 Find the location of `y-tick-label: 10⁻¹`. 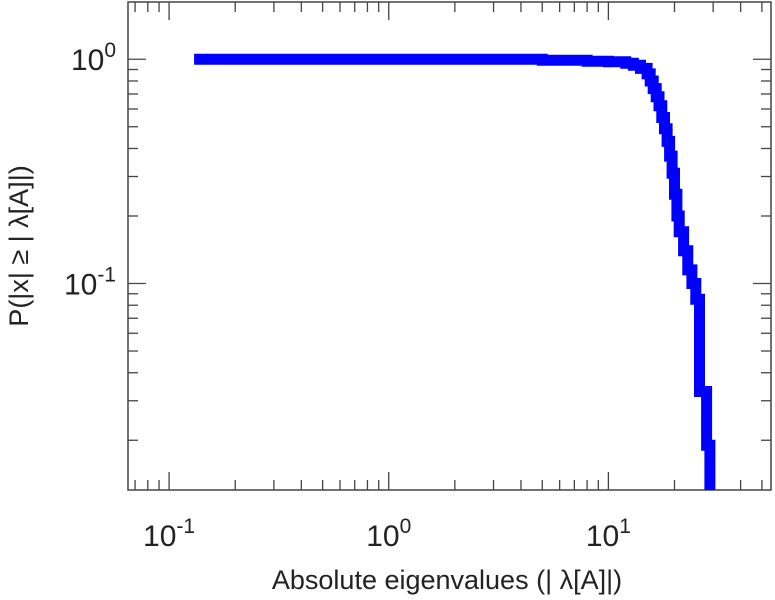

y-tick-label: 10⁻¹ is located at coordinates (90, 283).